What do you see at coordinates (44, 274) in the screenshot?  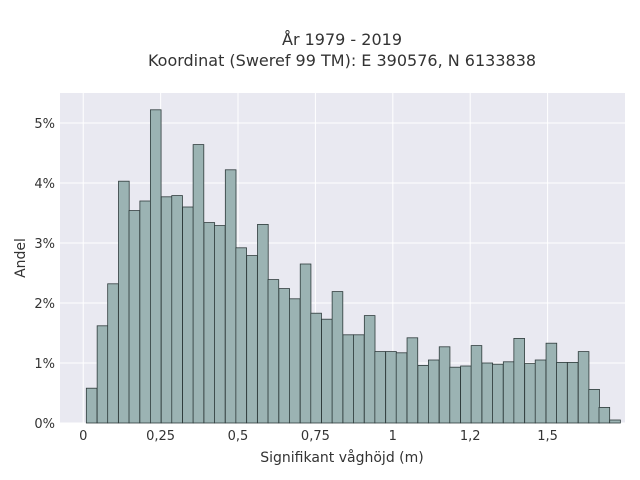 I see `y-axis-ticks: 0% 1% 2% 3% 4% 5%` at bounding box center [44, 274].